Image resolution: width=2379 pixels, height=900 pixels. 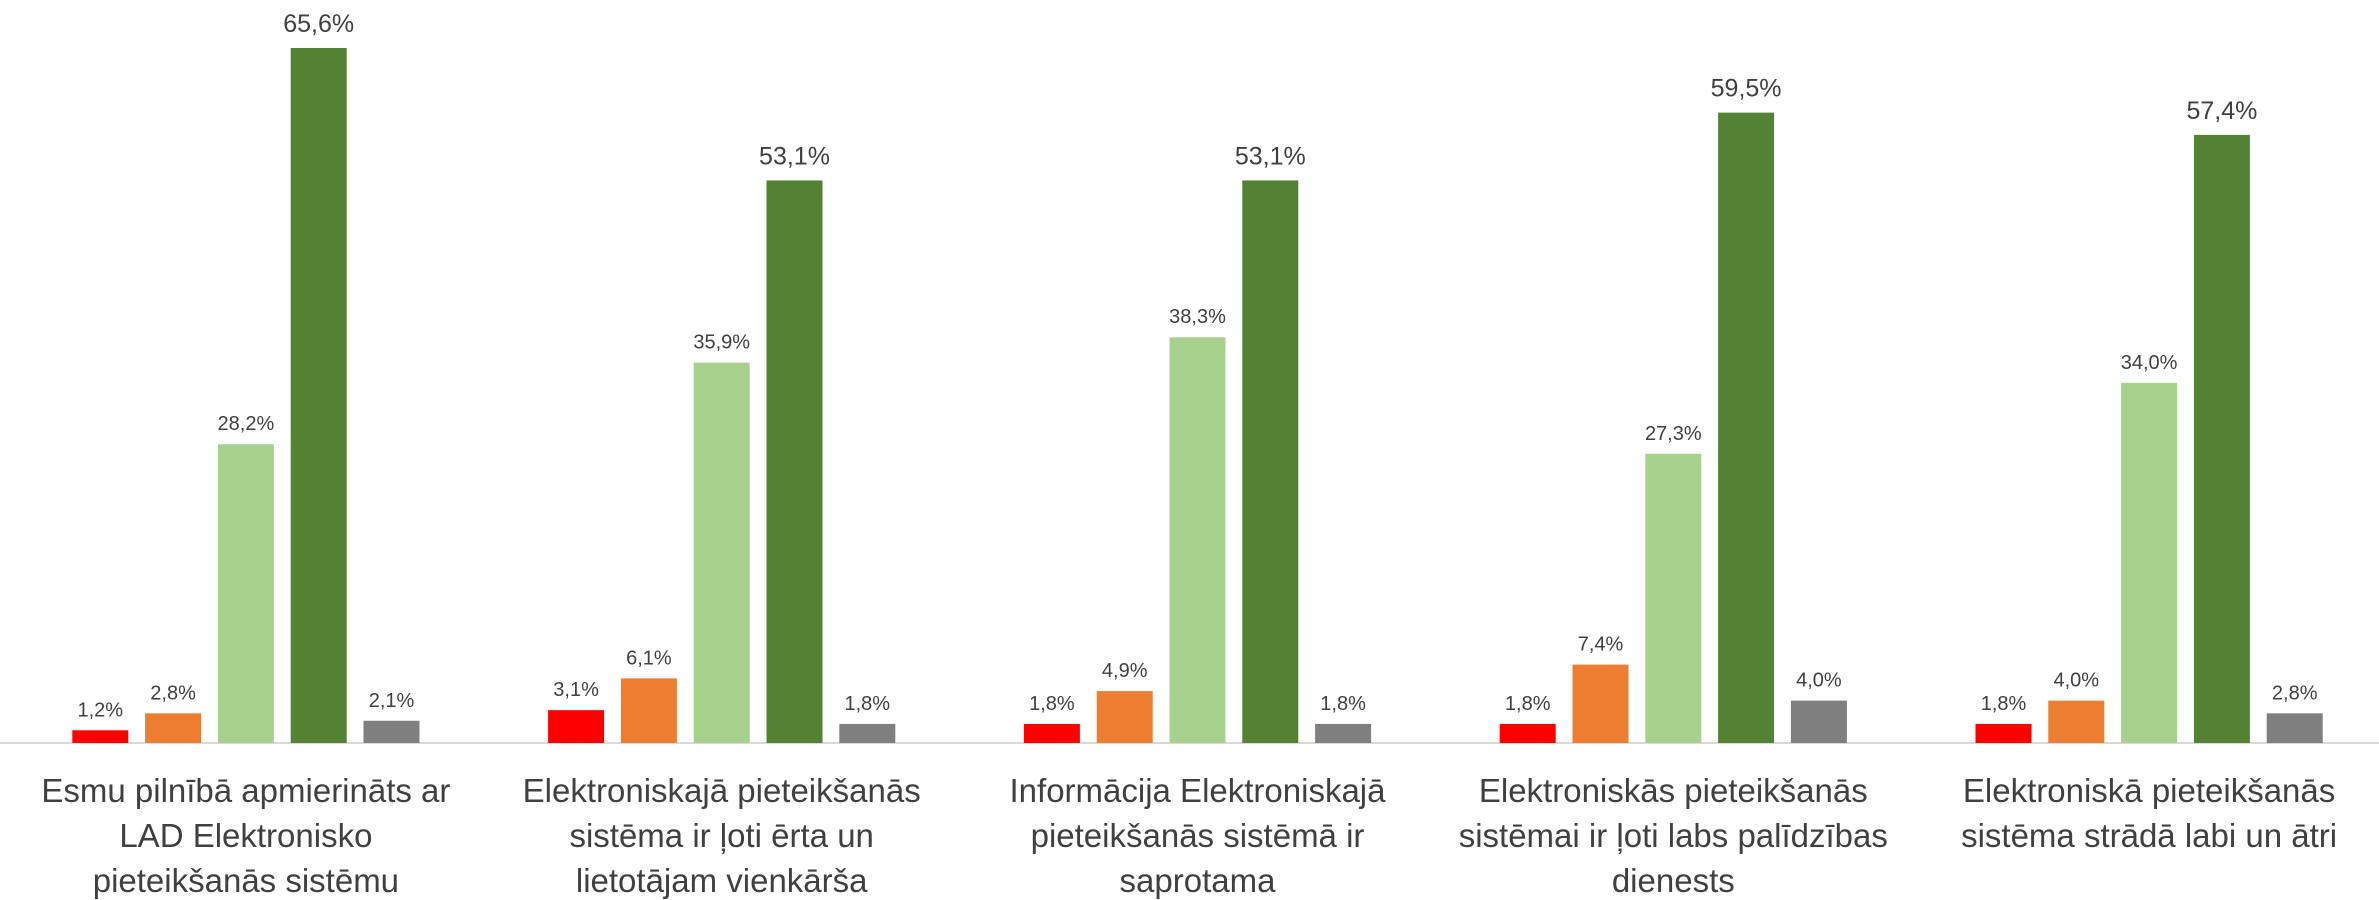 I want to click on value-label: 35,9%, so click(x=721, y=343).